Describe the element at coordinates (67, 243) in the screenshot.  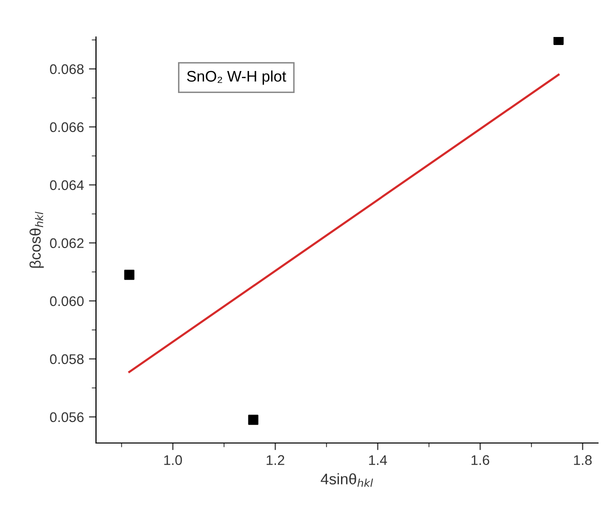
I see `y-tick-label: 0.062` at that location.